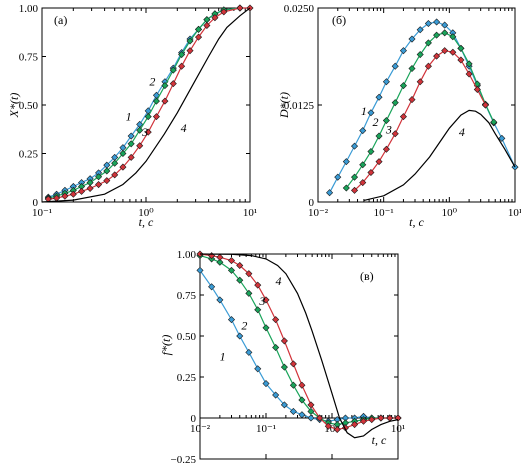 The width and height of the screenshot is (521, 467). What do you see at coordinates (367, 276) in the screenshot?
I see `panel-tag: (в)` at bounding box center [367, 276].